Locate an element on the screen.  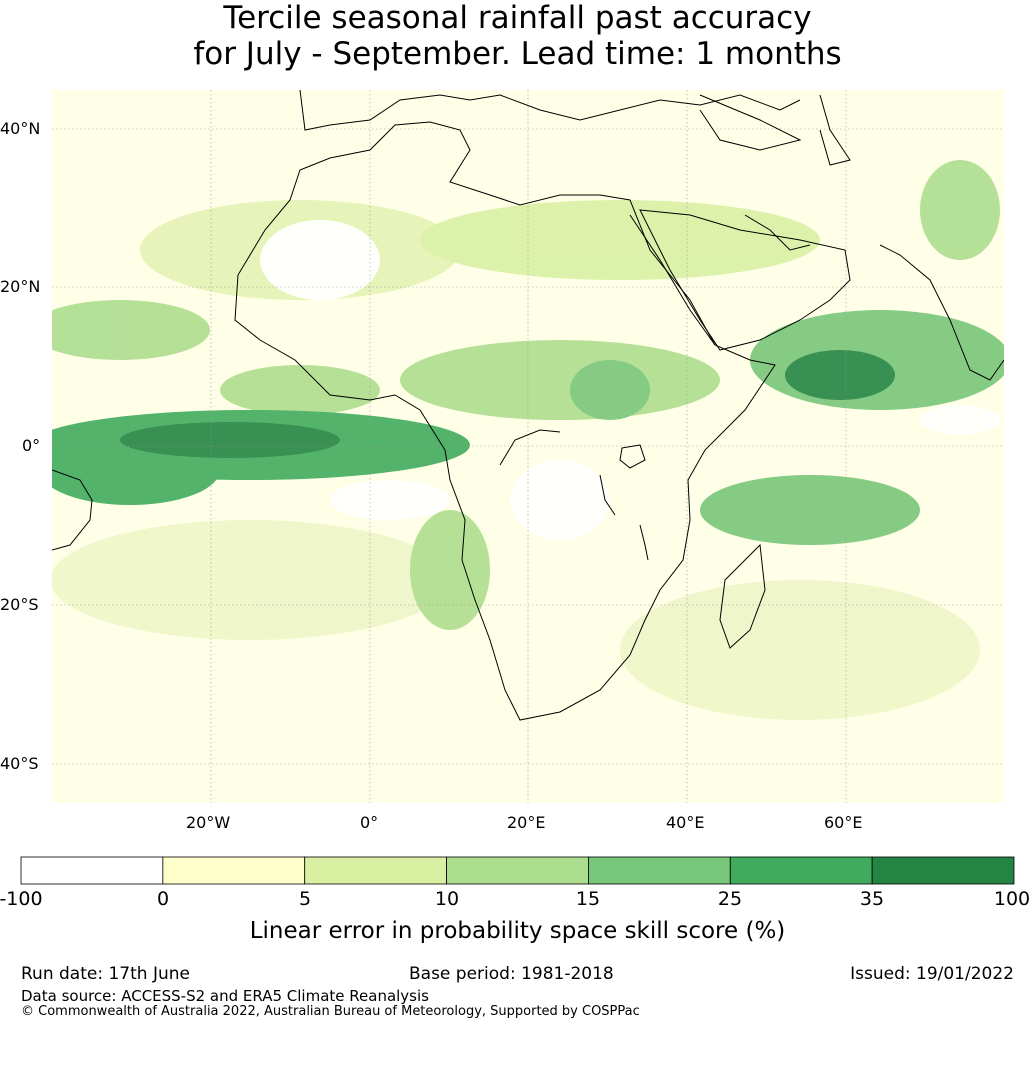
lake-malawi is located at coordinates (644, 542).